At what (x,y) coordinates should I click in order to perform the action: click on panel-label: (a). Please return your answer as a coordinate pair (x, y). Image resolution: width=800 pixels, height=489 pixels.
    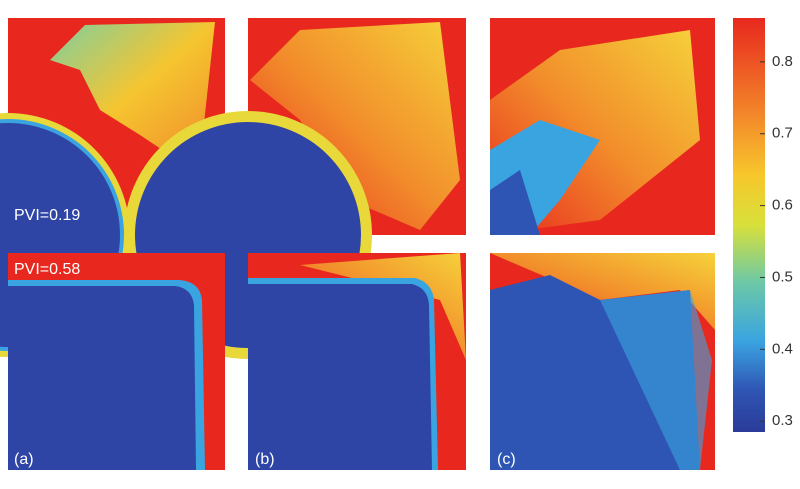
    Looking at the image, I should click on (24, 459).